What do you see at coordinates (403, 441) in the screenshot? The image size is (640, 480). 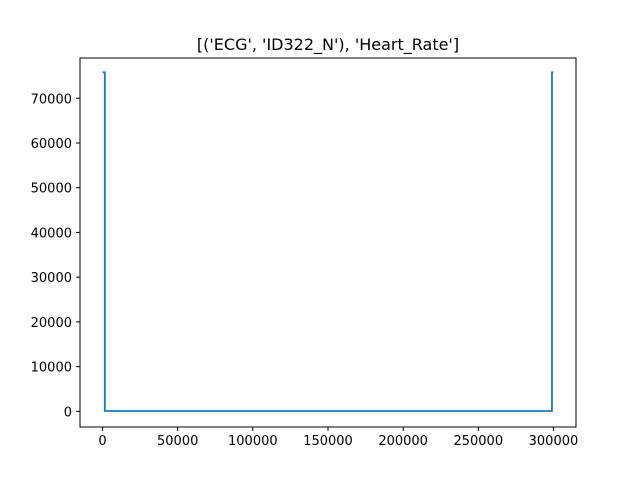 I see `x-tick-label: 200000` at bounding box center [403, 441].